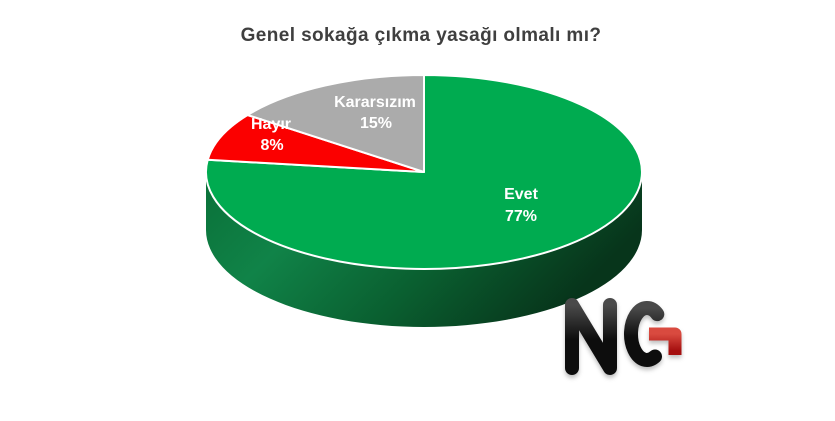 The image size is (835, 421). What do you see at coordinates (375, 102) in the screenshot?
I see `slice-label-kararsizim-name: Kararsızım` at bounding box center [375, 102].